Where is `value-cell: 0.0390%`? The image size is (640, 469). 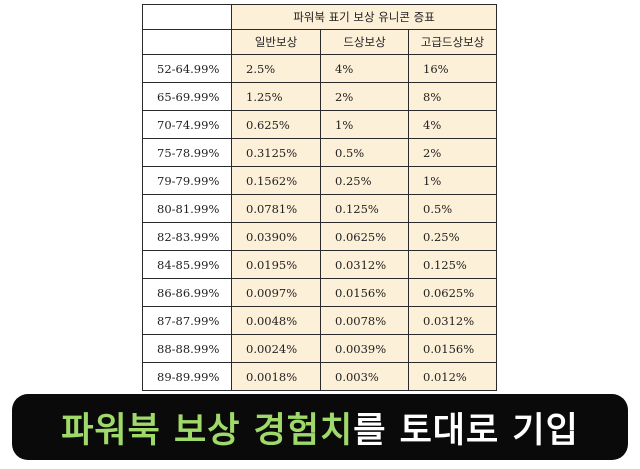 value-cell: 0.0390% is located at coordinates (276, 236).